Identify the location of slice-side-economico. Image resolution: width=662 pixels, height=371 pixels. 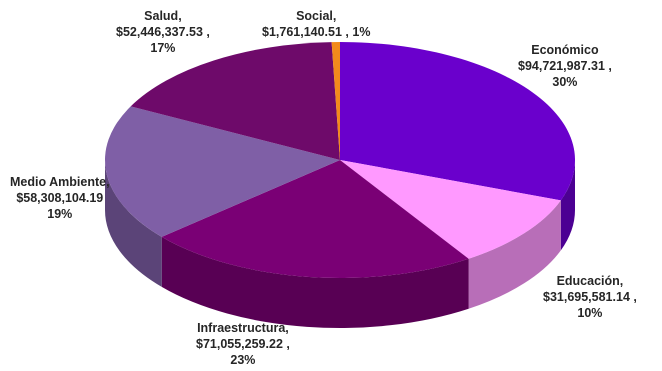
(567, 205).